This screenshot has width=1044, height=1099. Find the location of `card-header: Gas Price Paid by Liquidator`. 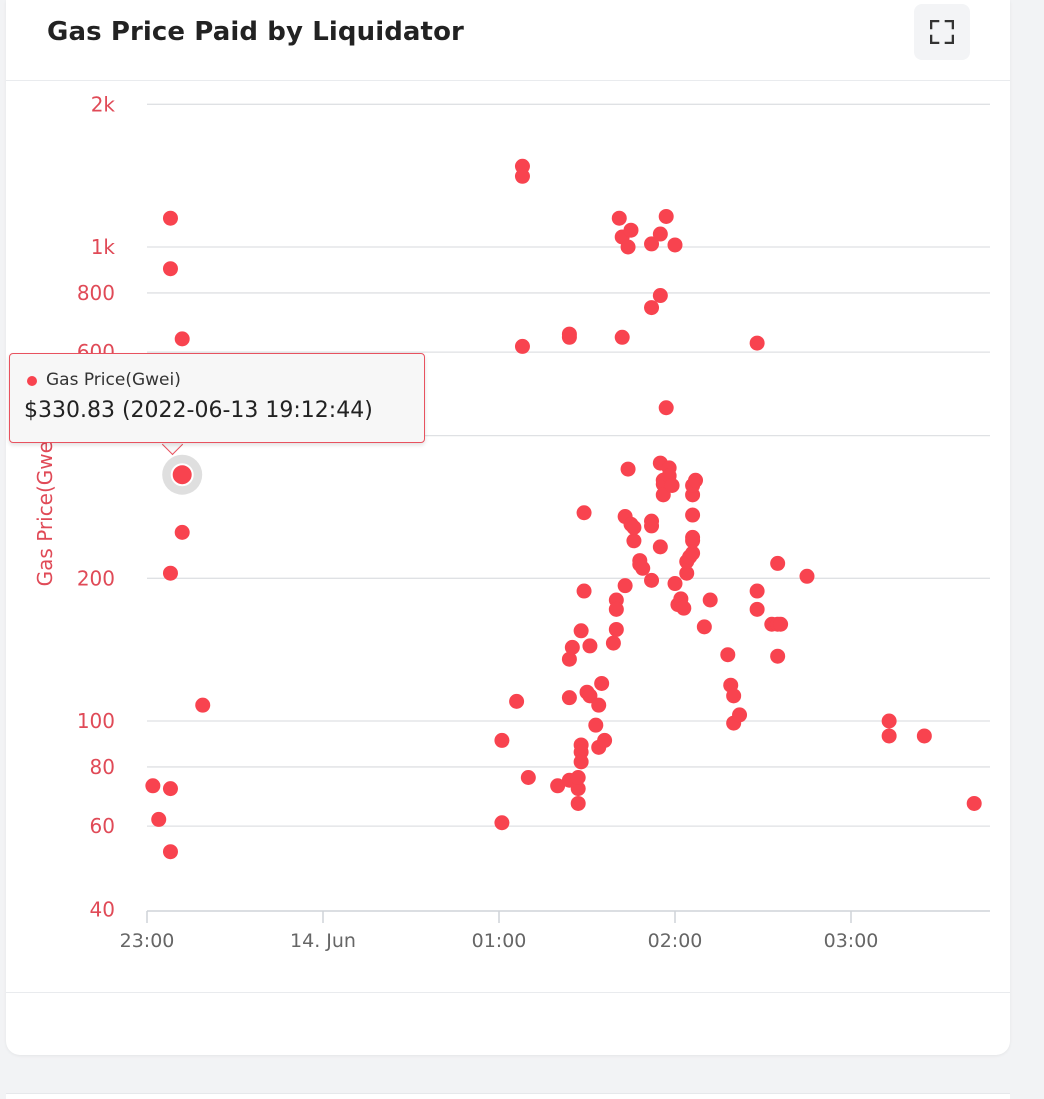

card-header: Gas Price Paid by Liquidator is located at coordinates (508, 40).